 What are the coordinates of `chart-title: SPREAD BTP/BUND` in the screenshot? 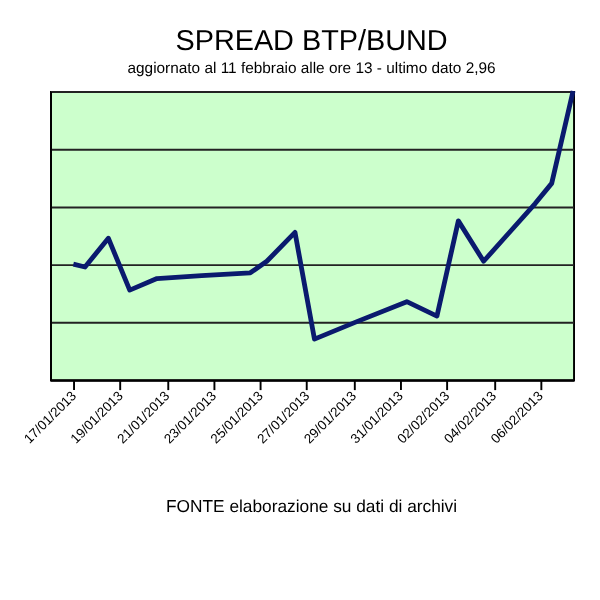 It's located at (311, 42).